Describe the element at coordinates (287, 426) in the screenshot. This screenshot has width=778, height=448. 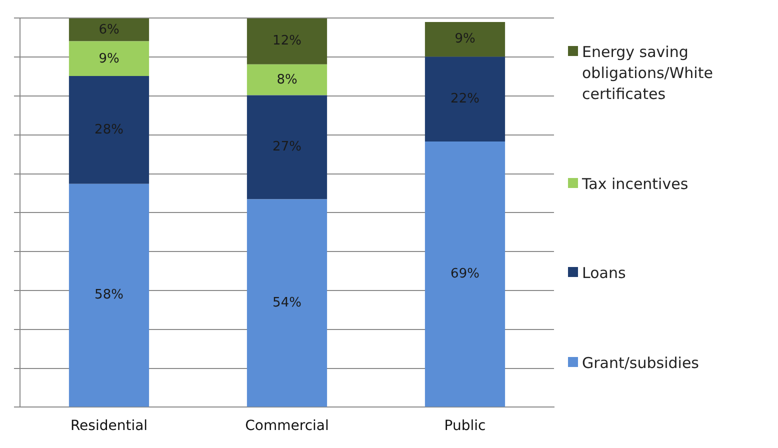
I see `x-tick-label: Commercial` at that location.